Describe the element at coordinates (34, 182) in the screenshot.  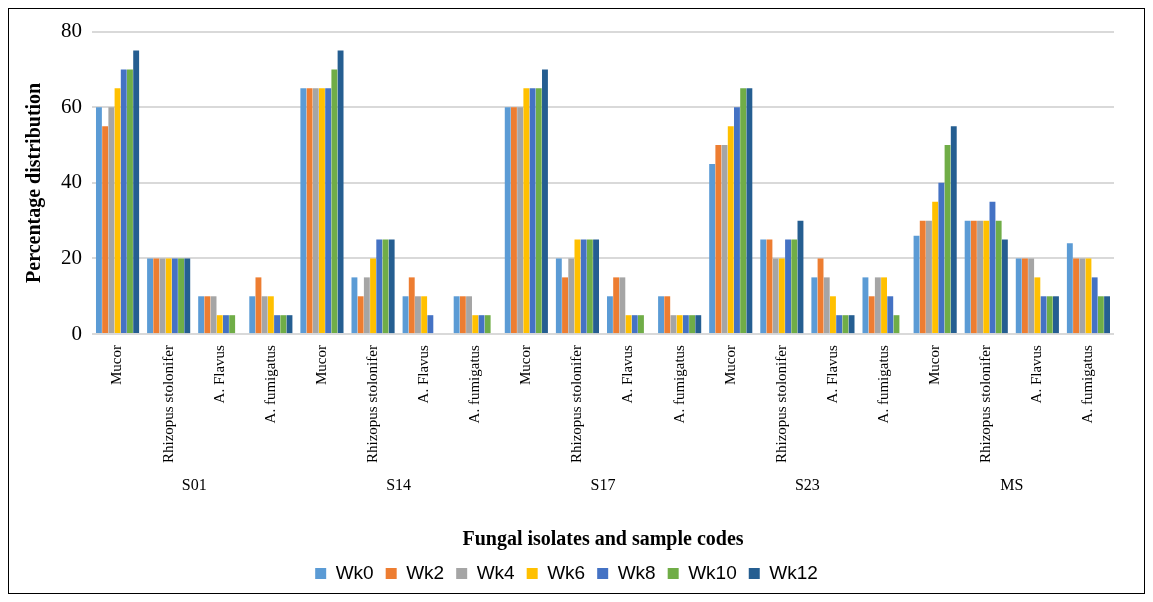
I see `y-axis-title: Percentage distribution` at that location.